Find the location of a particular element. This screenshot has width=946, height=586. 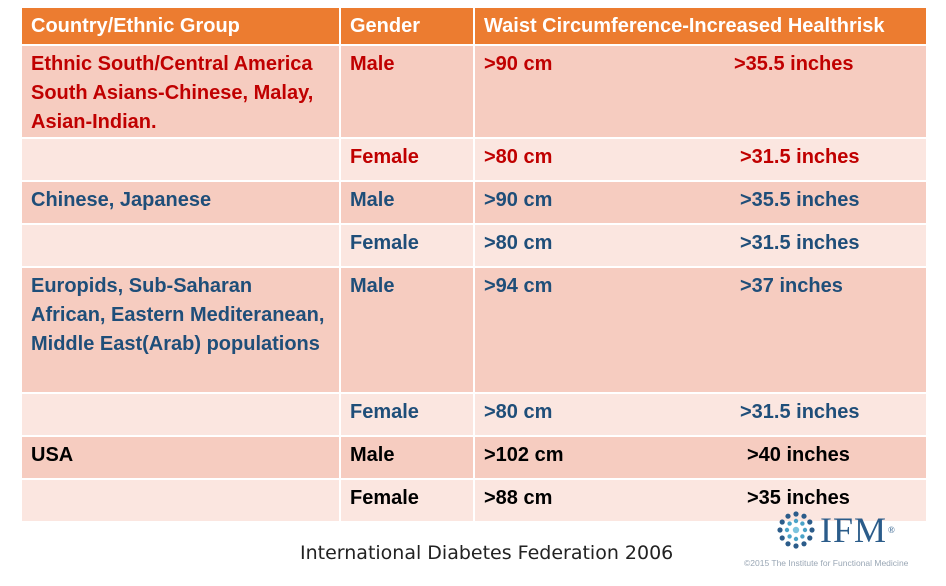

cell-measure: >102 cm >40 inches is located at coordinates (700, 458).